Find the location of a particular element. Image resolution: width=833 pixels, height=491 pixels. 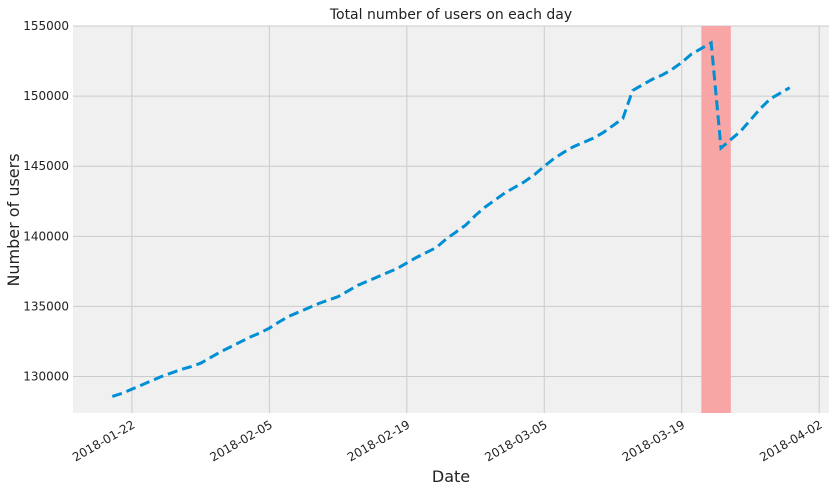

x-tick-label: 2018-02-05 is located at coordinates (240, 440).